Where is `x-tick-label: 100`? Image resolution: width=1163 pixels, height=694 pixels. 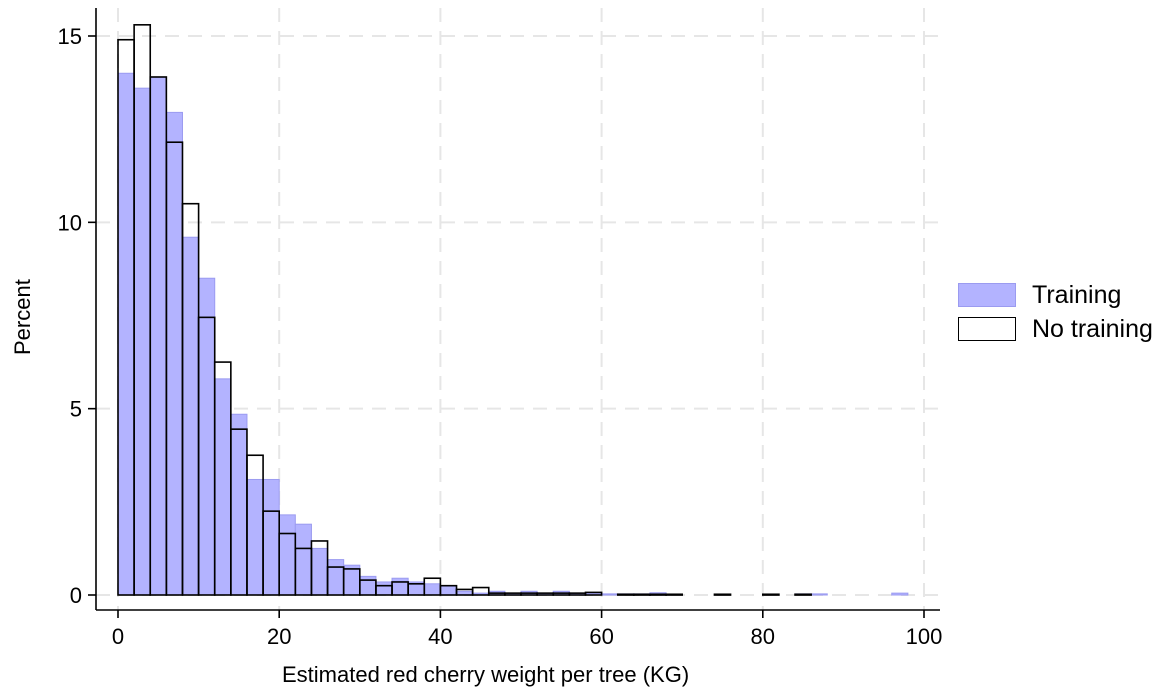
x-tick-label: 100 is located at coordinates (924, 636).